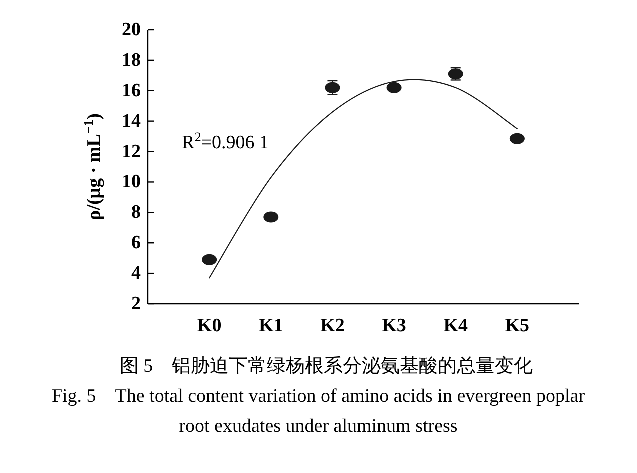  I want to click on text: 图 5 铝胁迫下常绿杨根系分泌氨基酸的总量变化, so click(327, 366).